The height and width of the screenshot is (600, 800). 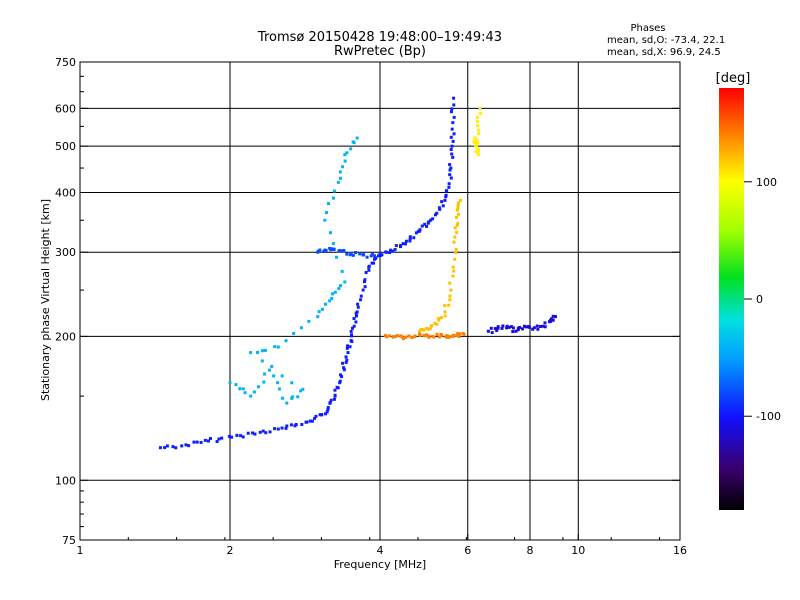 I want to click on colorbar-ticks: 100 0 -100, so click(x=762, y=299).